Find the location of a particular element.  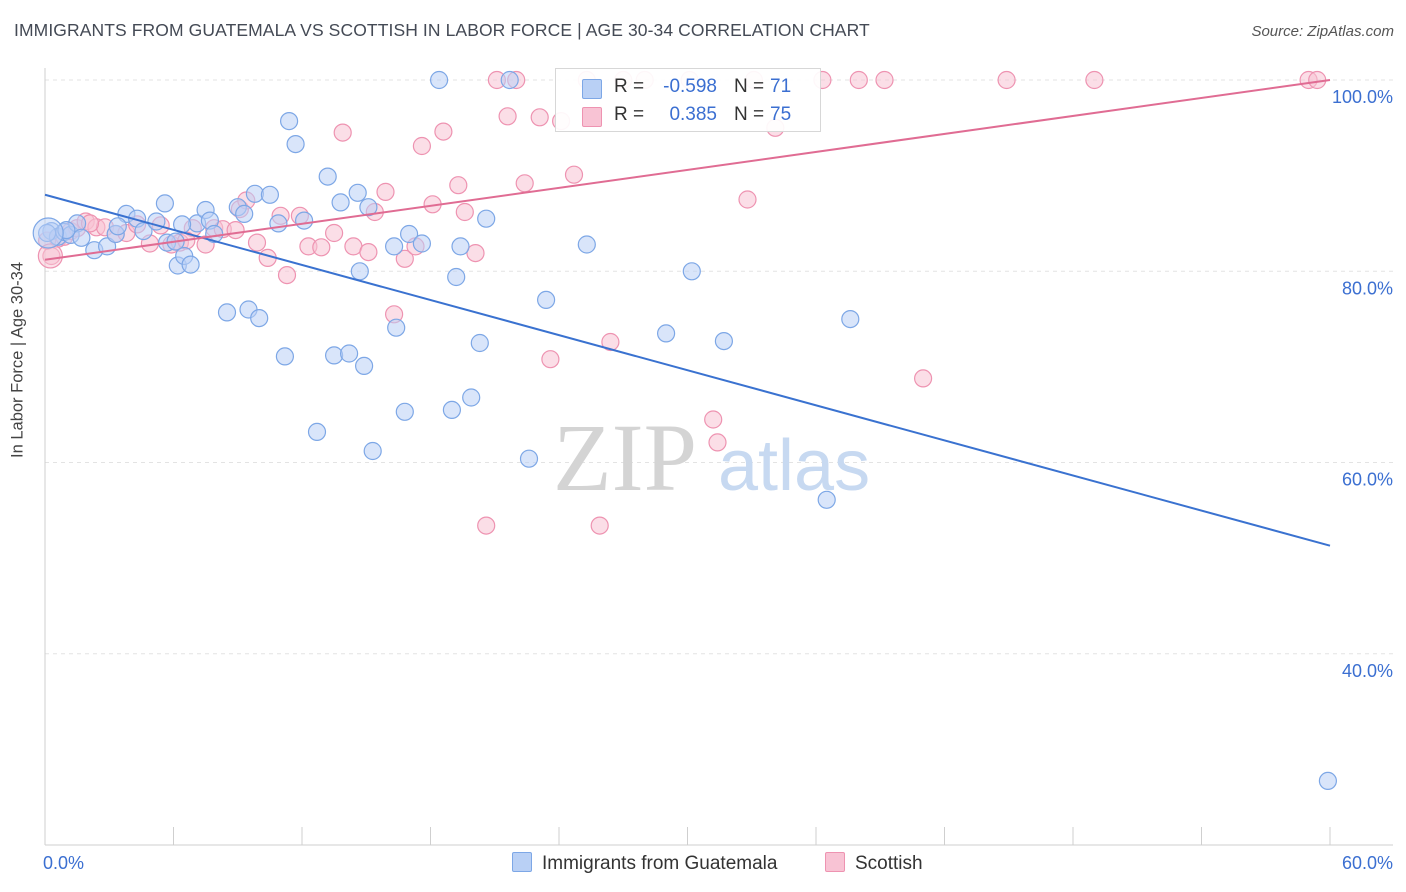

y-tick-label: 40.0% is located at coordinates (1367, 671).